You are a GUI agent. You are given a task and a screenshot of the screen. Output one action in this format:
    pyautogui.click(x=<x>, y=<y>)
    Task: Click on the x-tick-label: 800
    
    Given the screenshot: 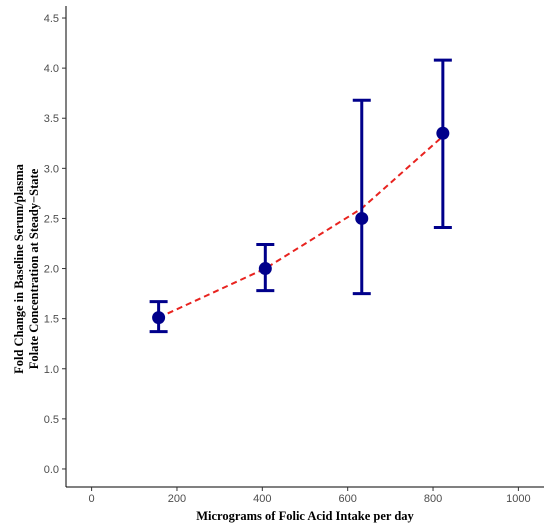 What is the action you would take?
    pyautogui.click(x=433, y=499)
    